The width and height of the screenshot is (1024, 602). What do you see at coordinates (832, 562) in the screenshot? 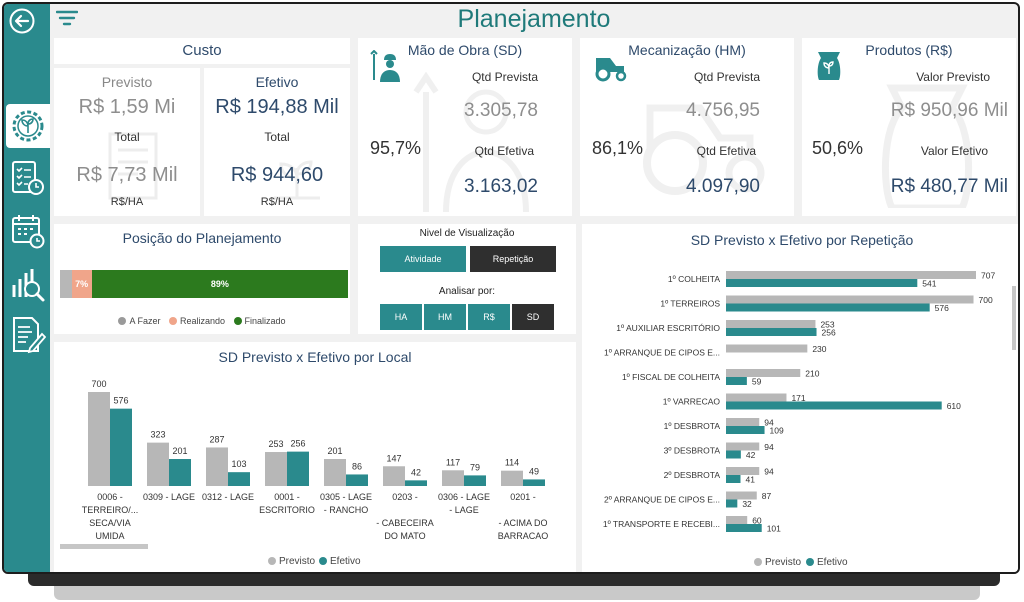
I see `legend-efetivo-rep: Efetivo` at bounding box center [832, 562].